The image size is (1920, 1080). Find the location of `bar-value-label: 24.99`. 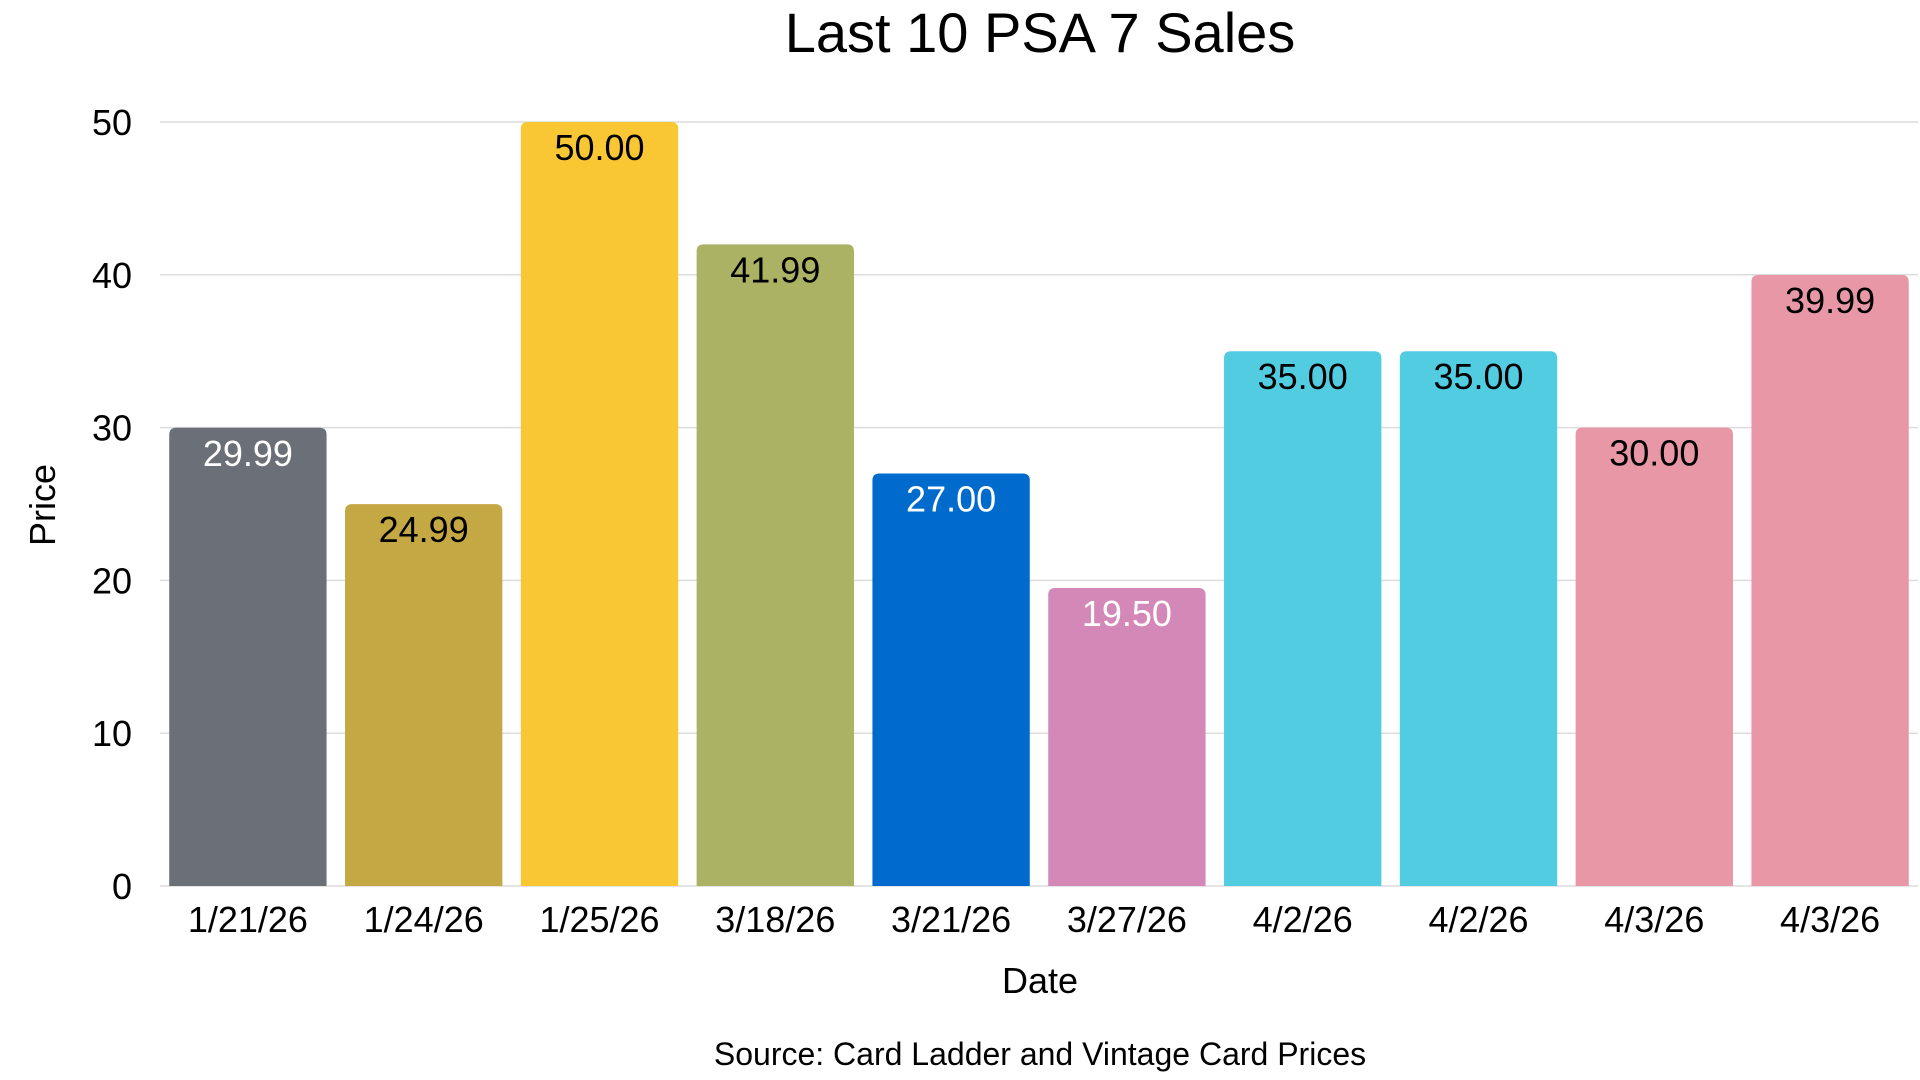

bar-value-label: 24.99 is located at coordinates (424, 529).